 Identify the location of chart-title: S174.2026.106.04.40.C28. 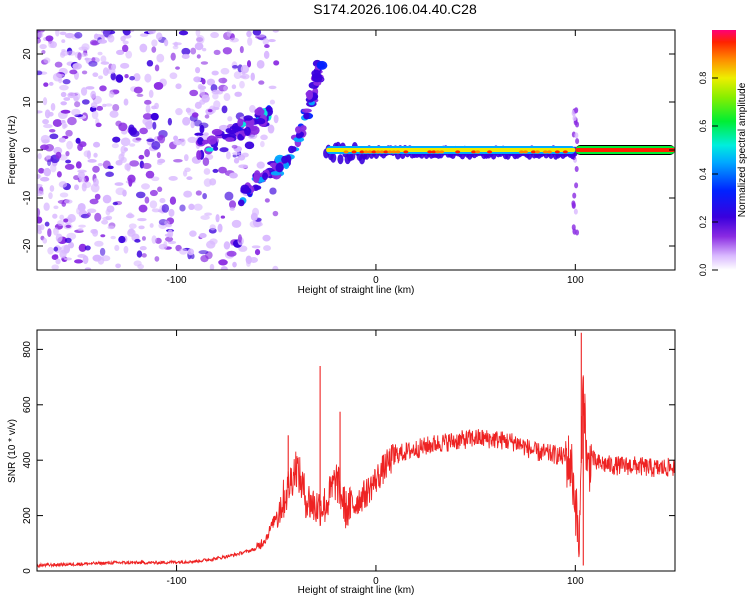
(395, 9).